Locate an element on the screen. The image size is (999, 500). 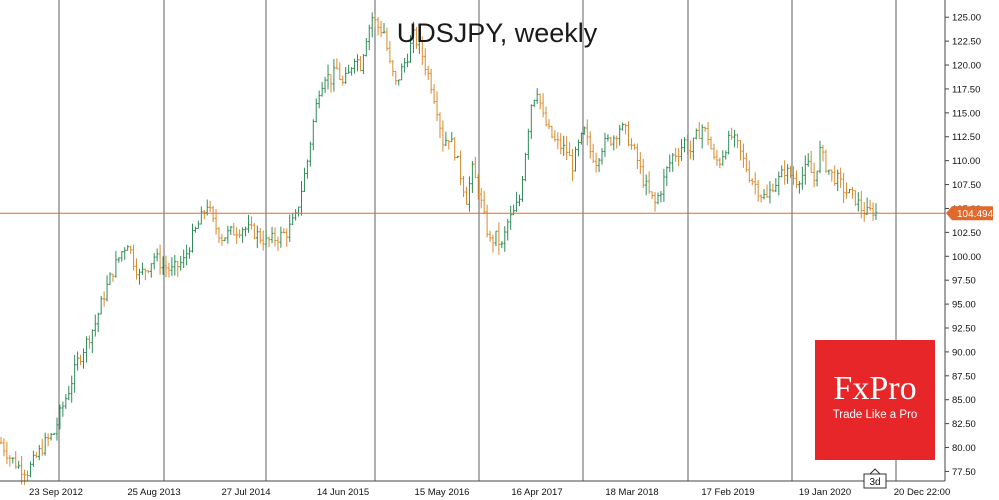
logo-box is located at coordinates (875, 400).